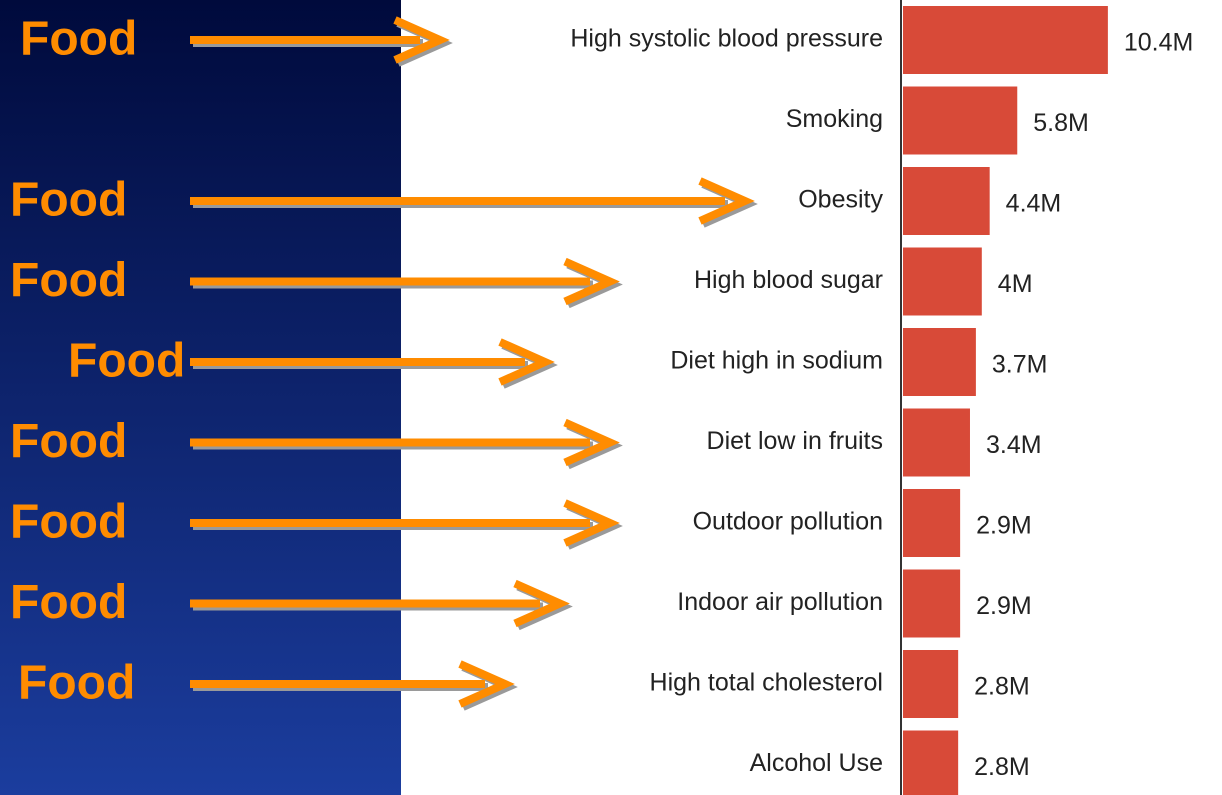 The height and width of the screenshot is (795, 1222). Describe the element at coordinates (780, 602) in the screenshot. I see `category-label: Indoor air pollution` at that location.